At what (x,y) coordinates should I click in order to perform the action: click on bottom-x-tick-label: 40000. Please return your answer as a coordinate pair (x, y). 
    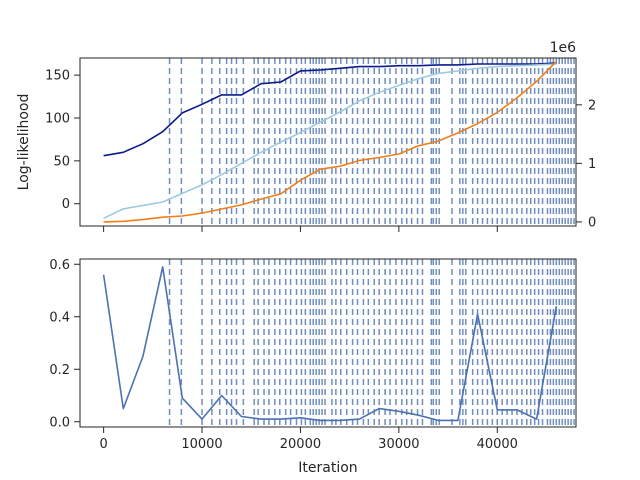
    Looking at the image, I should click on (497, 444).